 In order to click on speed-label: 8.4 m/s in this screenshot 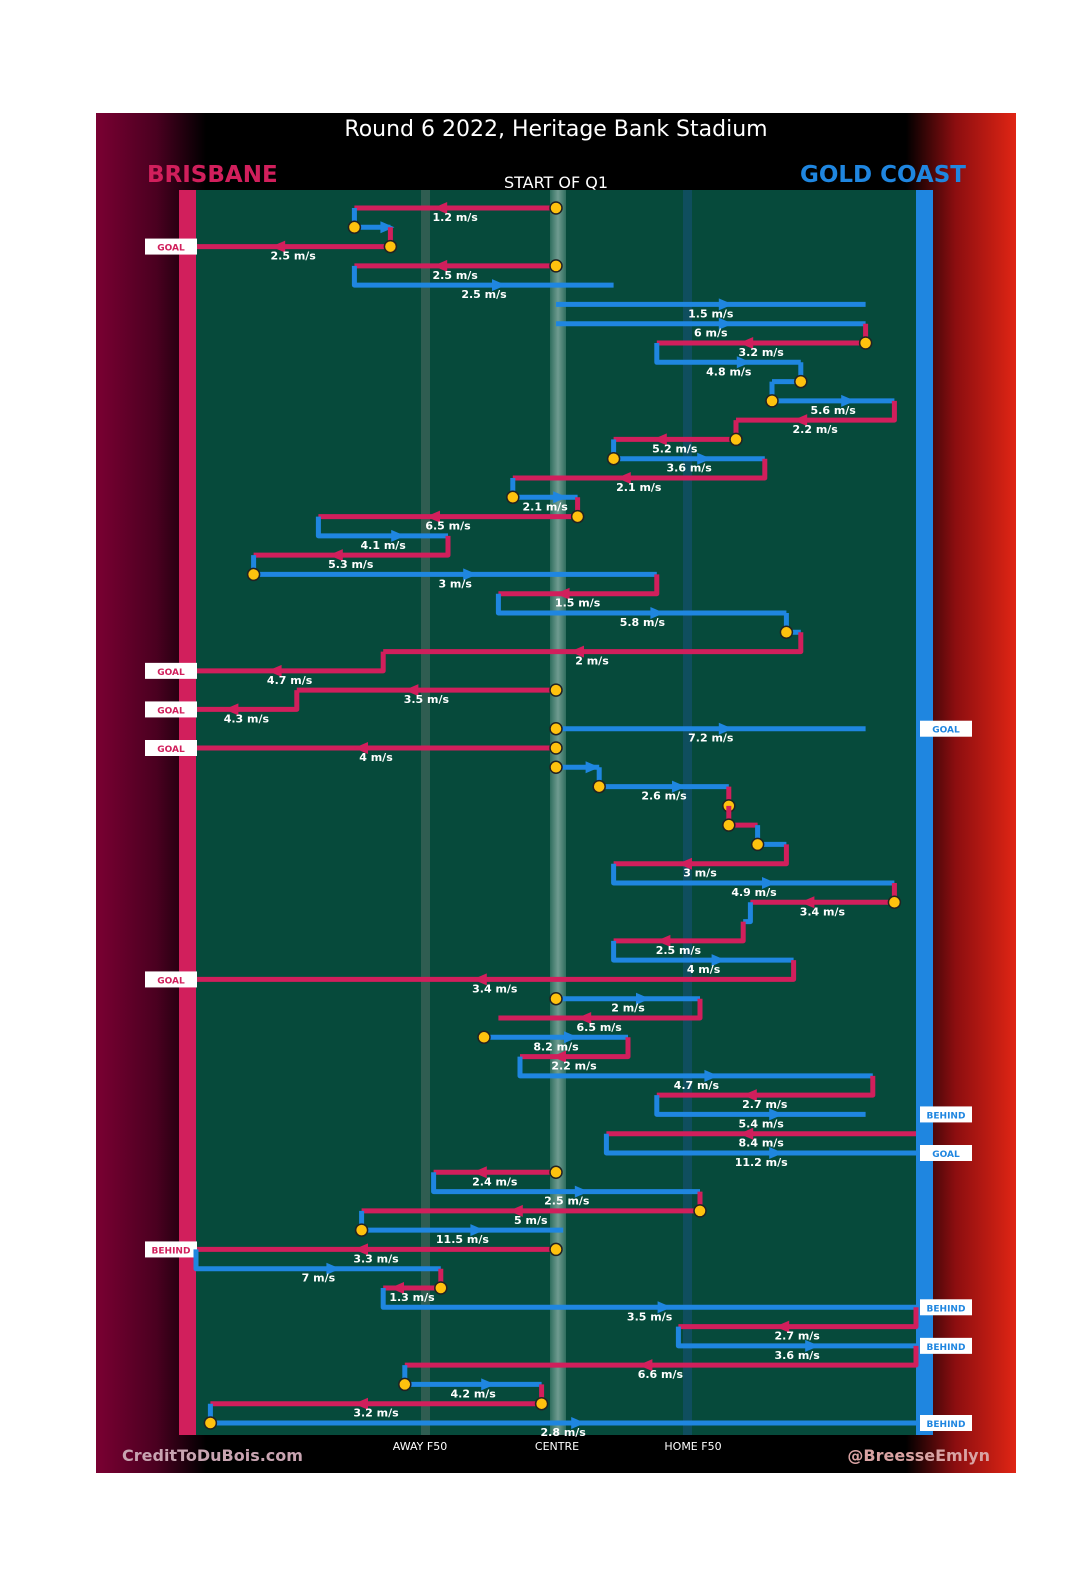, I will do `click(762, 1143)`.